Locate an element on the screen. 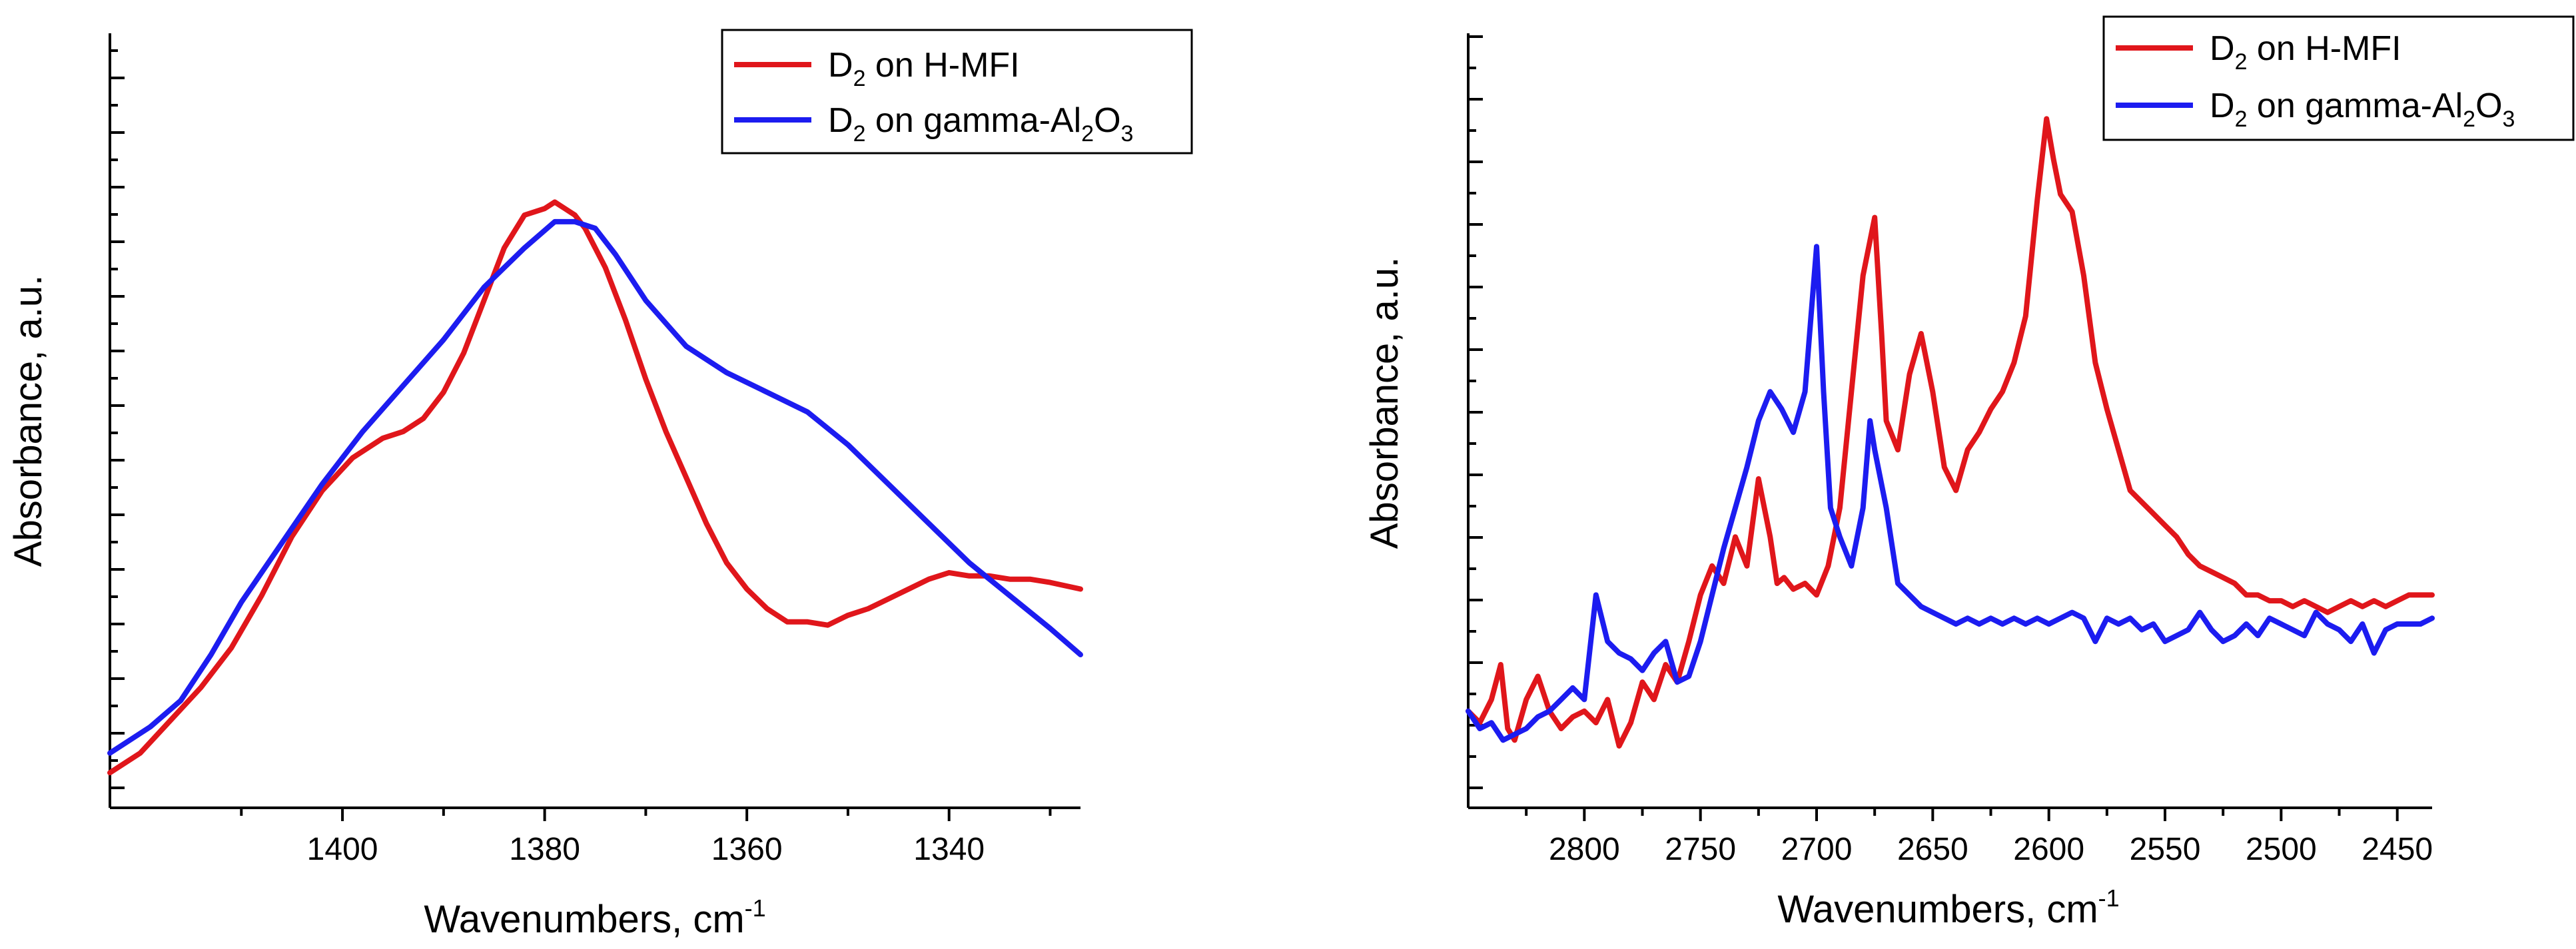 The width and height of the screenshot is (2576, 949). legend-box-left is located at coordinates (957, 92).